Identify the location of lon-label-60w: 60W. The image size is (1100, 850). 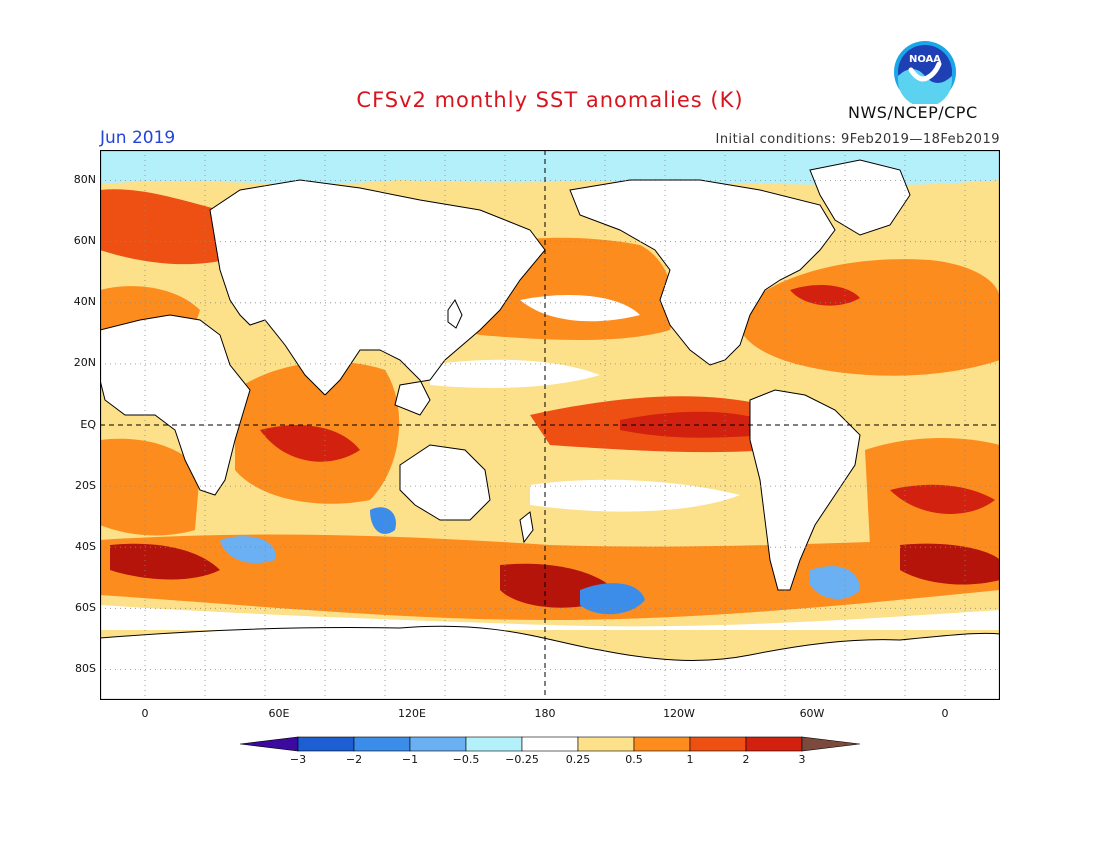
(812, 713).